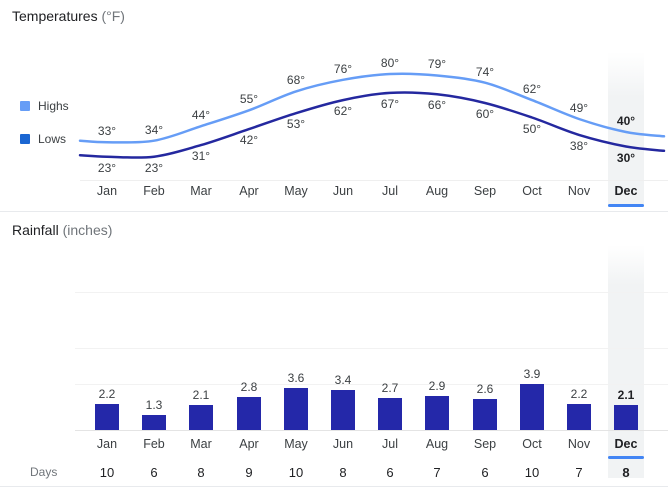  Describe the element at coordinates (296, 472) in the screenshot. I see `days-value-may: 10` at that location.